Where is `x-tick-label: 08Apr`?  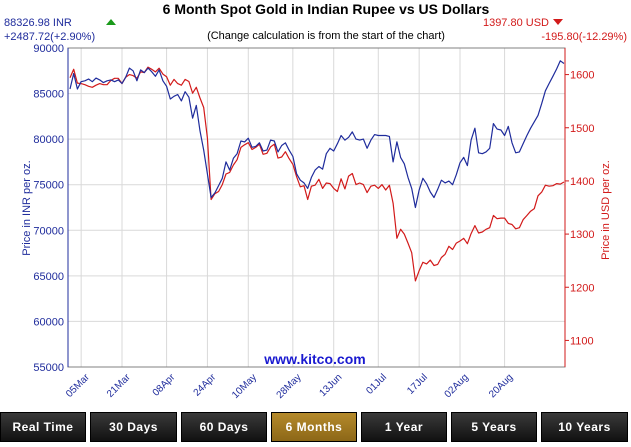
x-tick-label: 08Apr is located at coordinates (164, 385).